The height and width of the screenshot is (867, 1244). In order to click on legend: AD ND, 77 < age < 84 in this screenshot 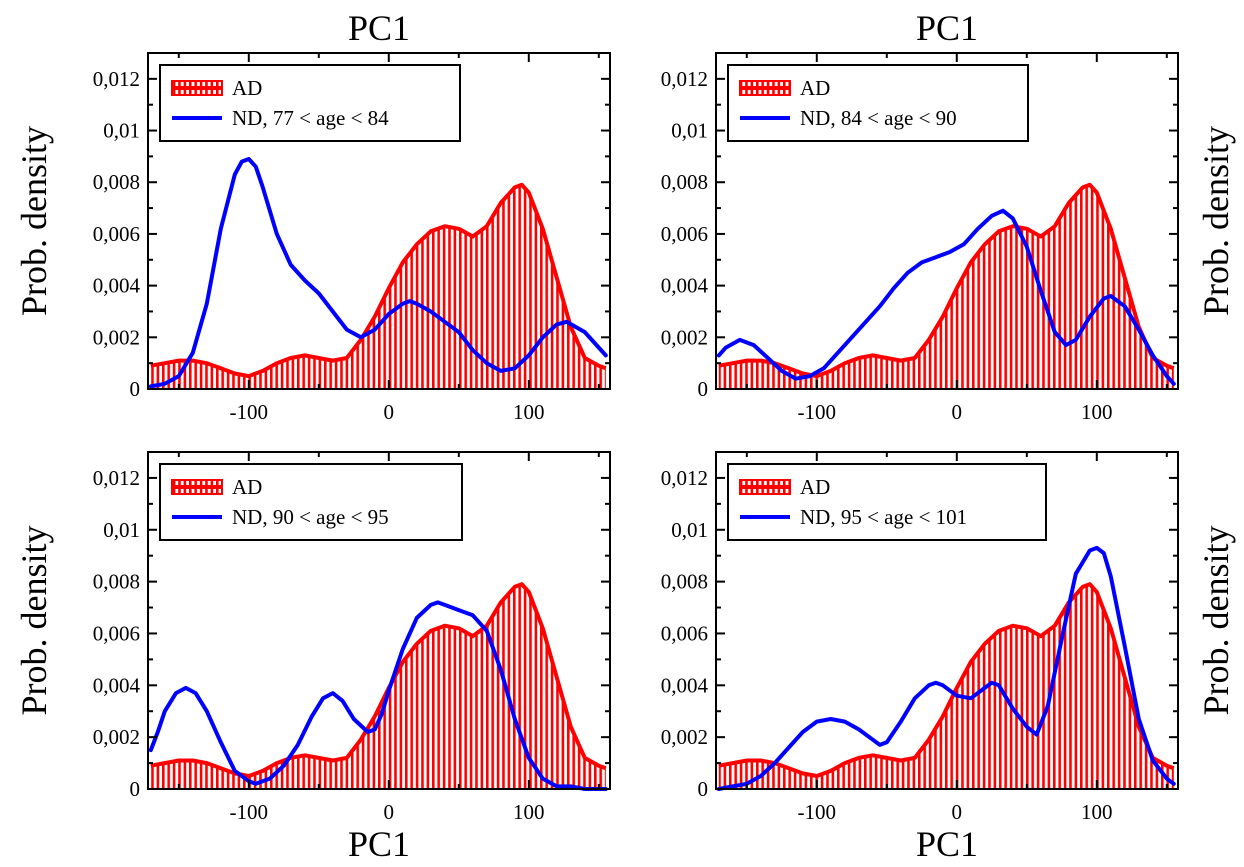, I will do `click(310, 103)`.